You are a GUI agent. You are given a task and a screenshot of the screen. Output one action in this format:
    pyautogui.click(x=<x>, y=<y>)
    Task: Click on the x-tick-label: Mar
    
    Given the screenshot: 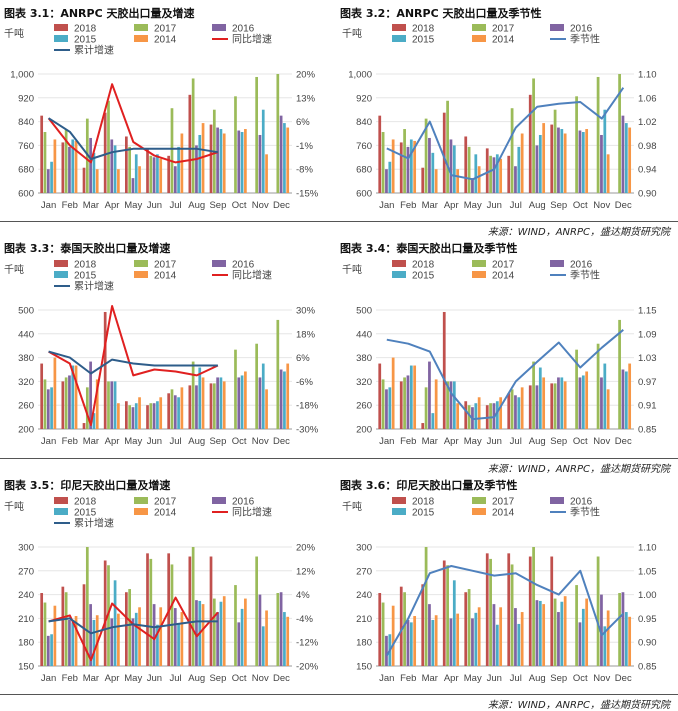 What is the action you would take?
    pyautogui.click(x=430, y=205)
    